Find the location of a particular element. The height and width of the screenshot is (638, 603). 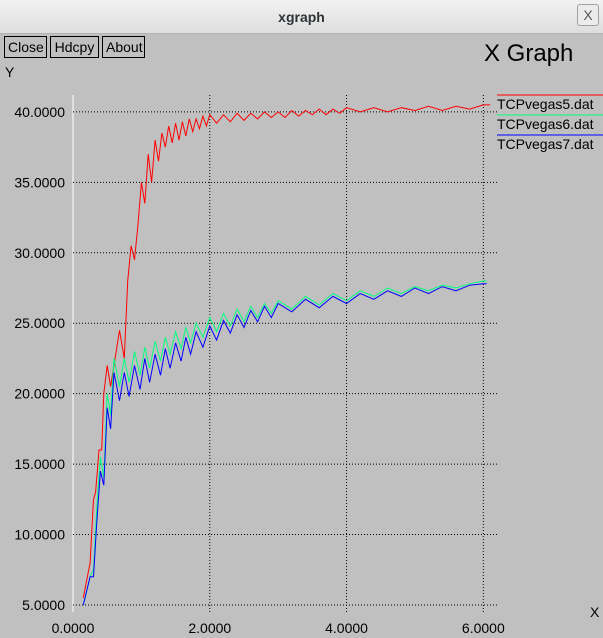

legend-label: TCPvegas7.dat is located at coordinates (545, 144).